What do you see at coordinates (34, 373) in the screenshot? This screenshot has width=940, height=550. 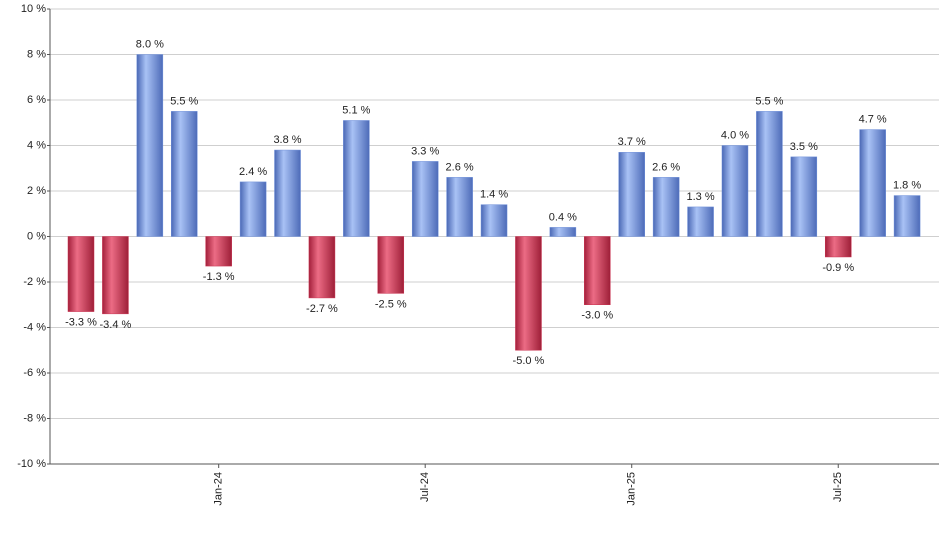 I see `y-tick-label: -6 %` at bounding box center [34, 373].